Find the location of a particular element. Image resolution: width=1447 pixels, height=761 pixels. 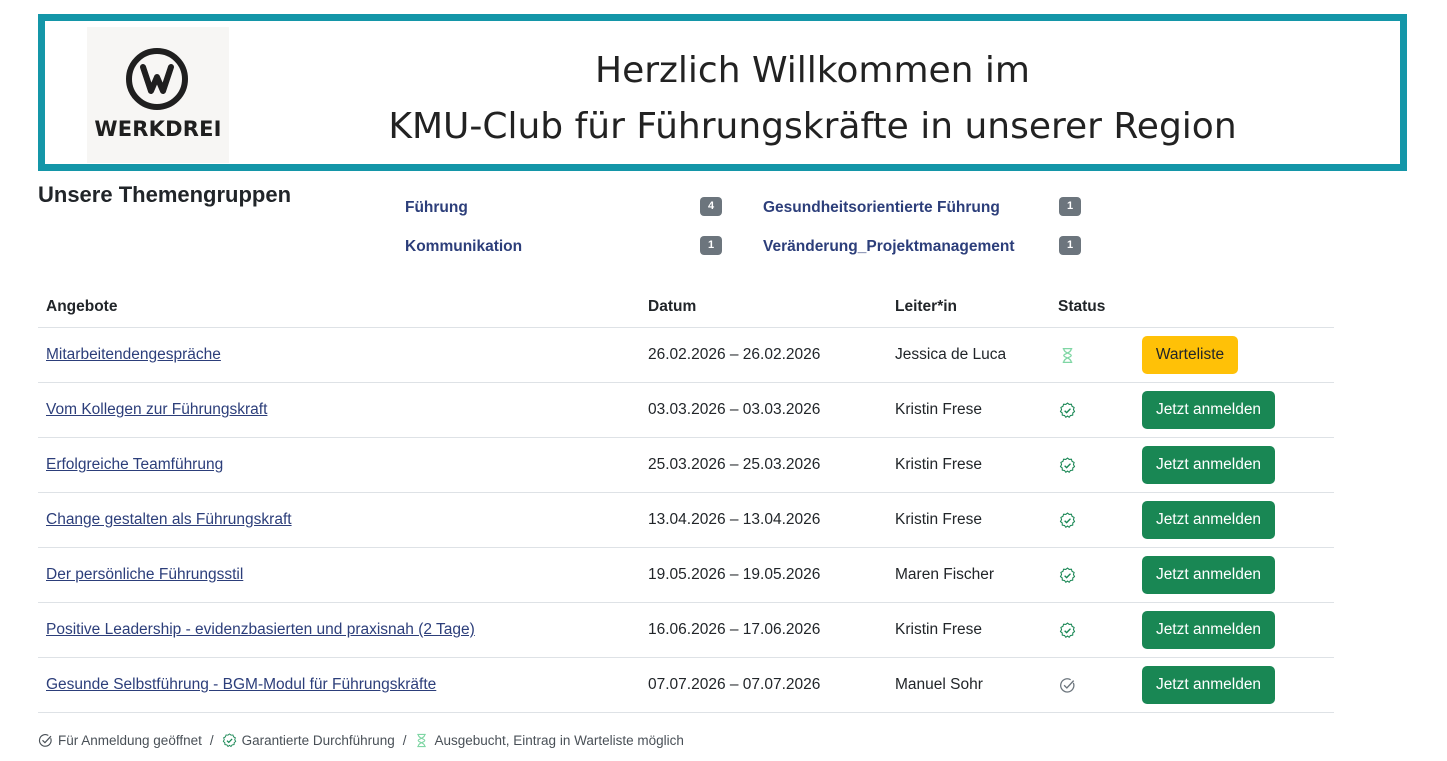

header-offers: Angebote is located at coordinates (82, 306).